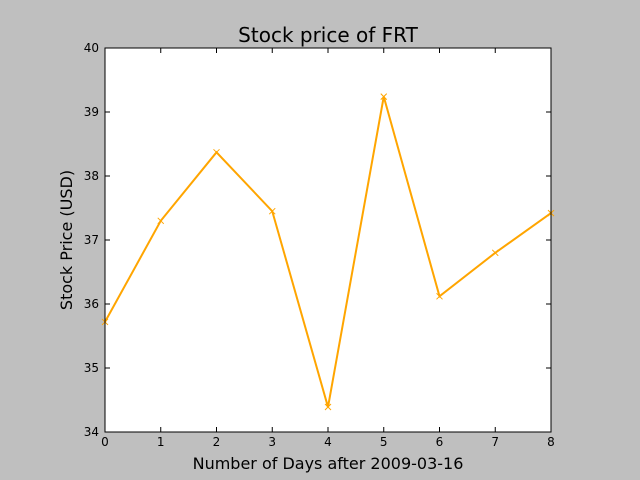 The width and height of the screenshot is (640, 480). What do you see at coordinates (272, 442) in the screenshot?
I see `x-tick-label: 3` at bounding box center [272, 442].